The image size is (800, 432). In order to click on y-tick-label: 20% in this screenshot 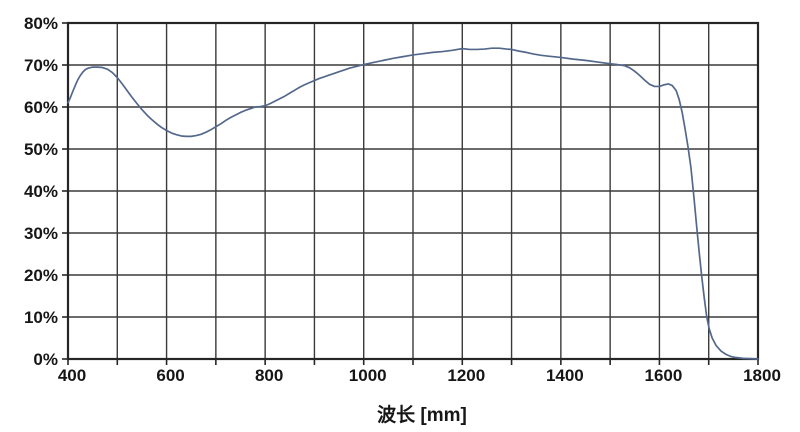, I will do `click(41, 275)`.